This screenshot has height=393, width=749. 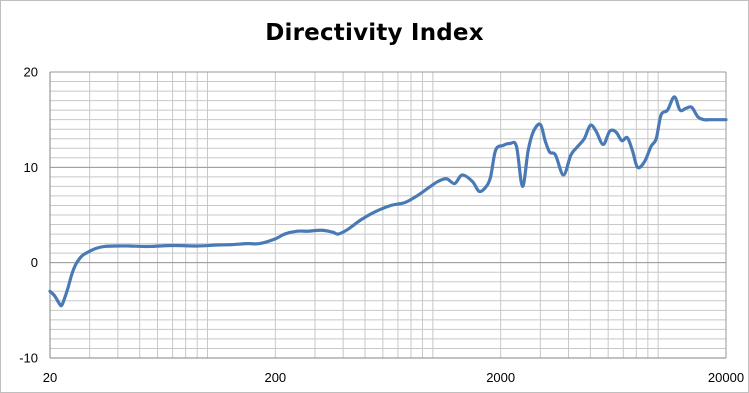 What do you see at coordinates (31, 167) in the screenshot?
I see `y-tick-label: 10` at bounding box center [31, 167].